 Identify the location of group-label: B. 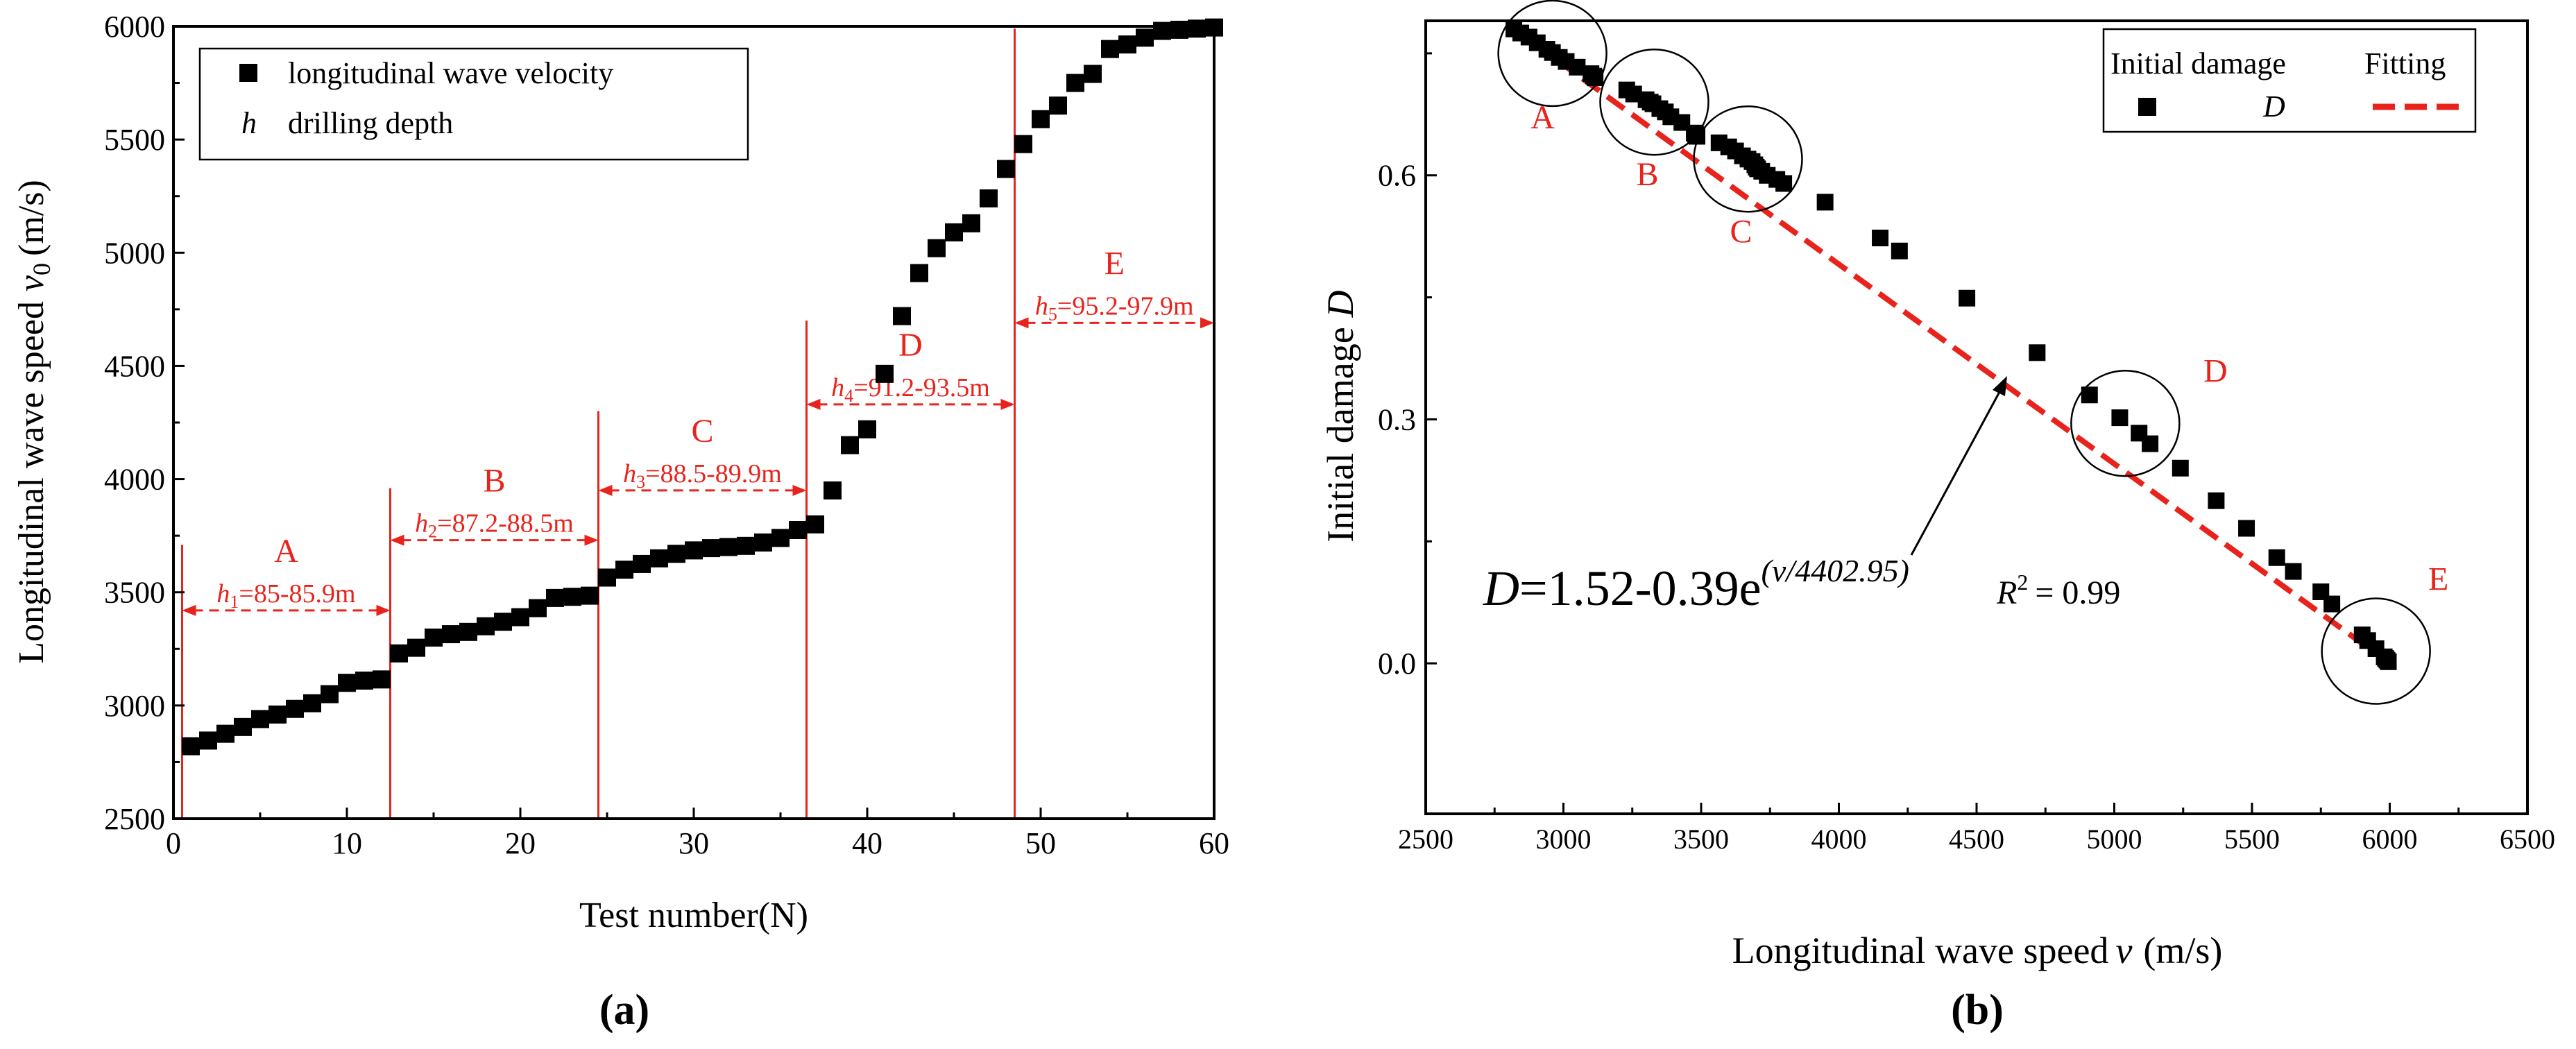
(1648, 175).